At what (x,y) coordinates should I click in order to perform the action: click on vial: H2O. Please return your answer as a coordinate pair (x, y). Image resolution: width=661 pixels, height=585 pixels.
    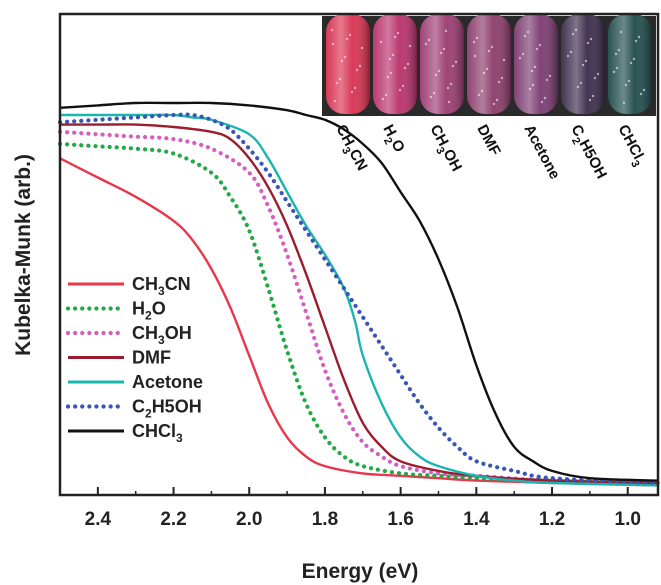
    Looking at the image, I should click on (395, 84).